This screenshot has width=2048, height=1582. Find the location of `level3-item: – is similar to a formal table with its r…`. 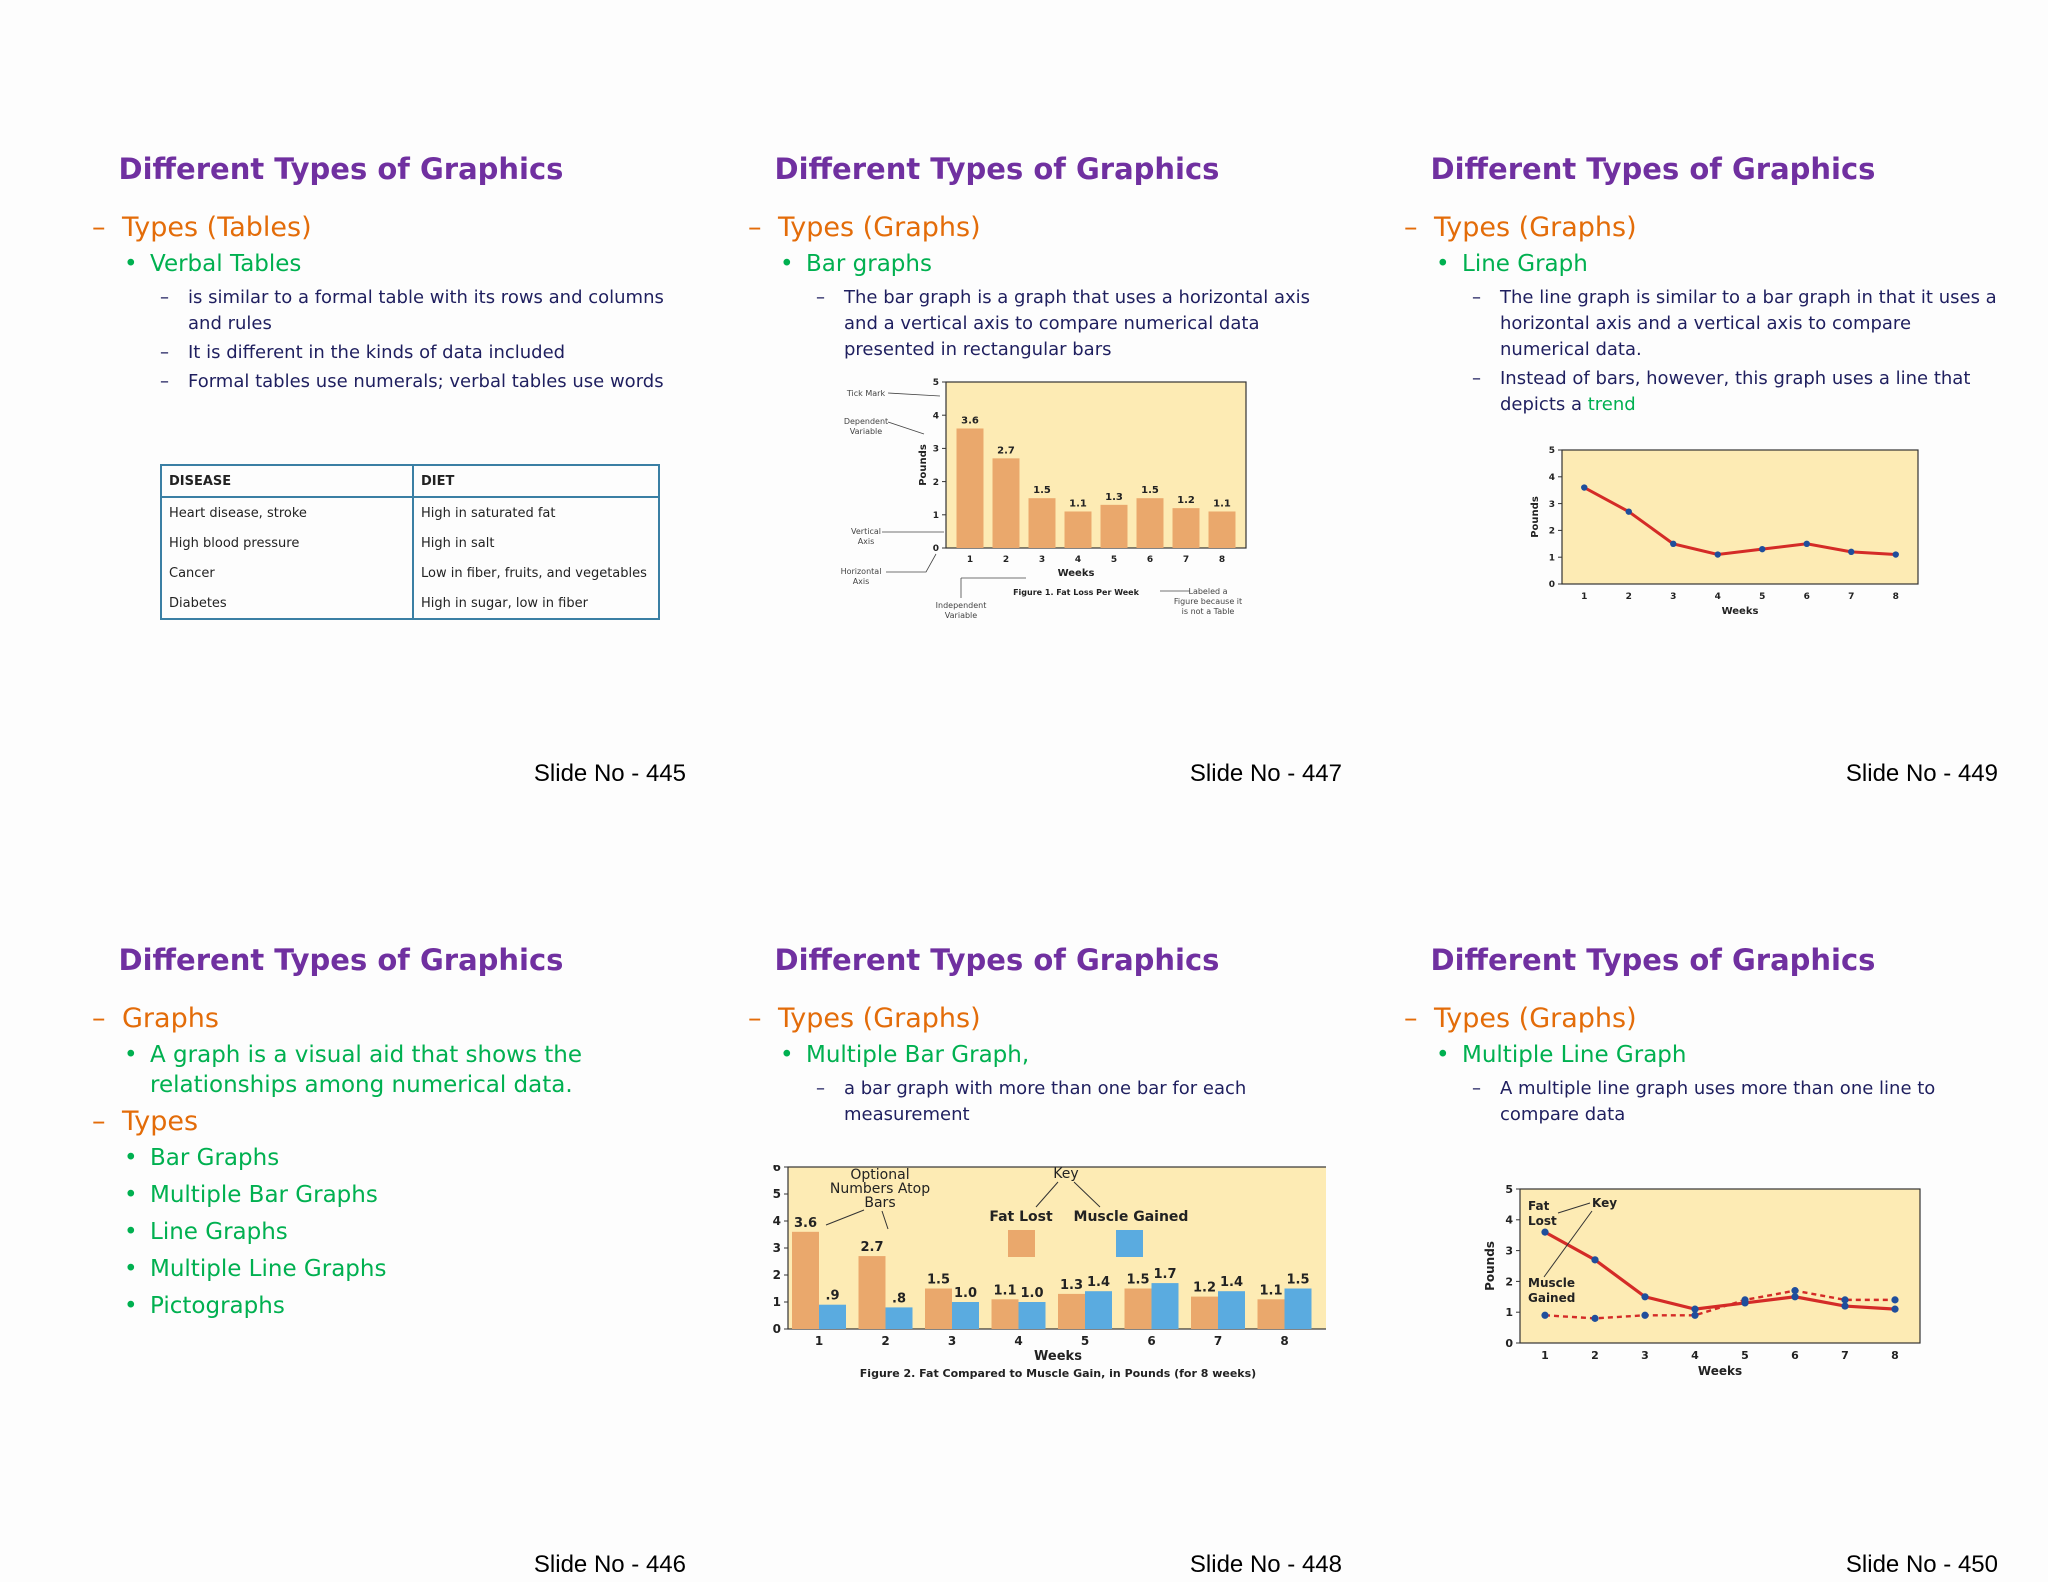

level3-item: – is similar to a formal table with its r… is located at coordinates (412, 310).